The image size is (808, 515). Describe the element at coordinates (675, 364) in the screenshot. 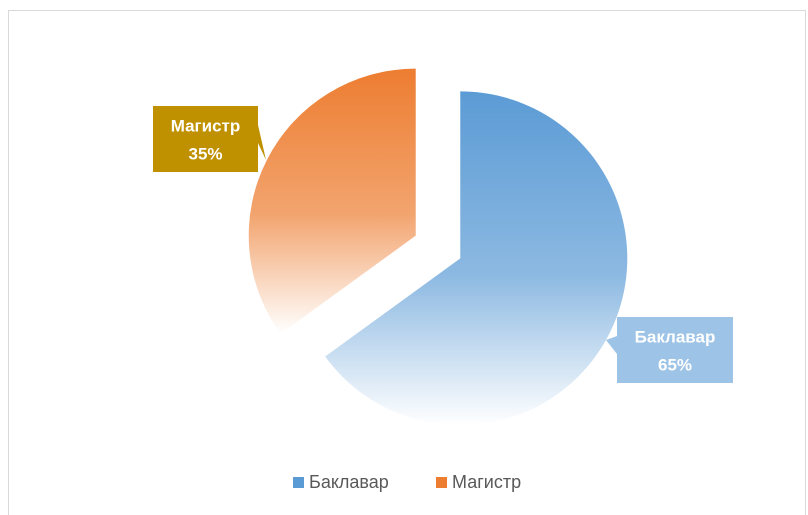

I see `data-label-value: 65%` at that location.